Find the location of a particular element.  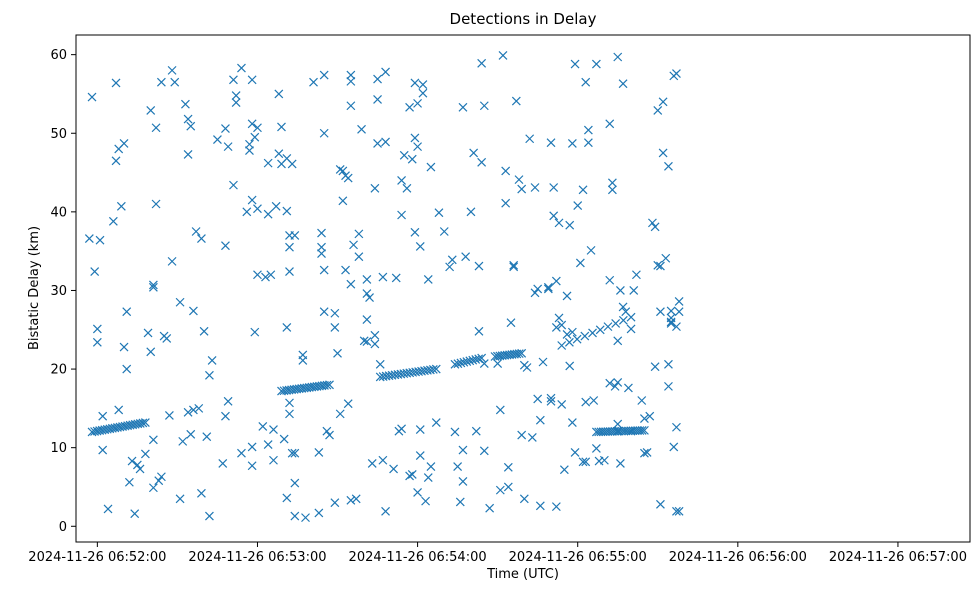

y-tick-label: 40 is located at coordinates (58, 212).